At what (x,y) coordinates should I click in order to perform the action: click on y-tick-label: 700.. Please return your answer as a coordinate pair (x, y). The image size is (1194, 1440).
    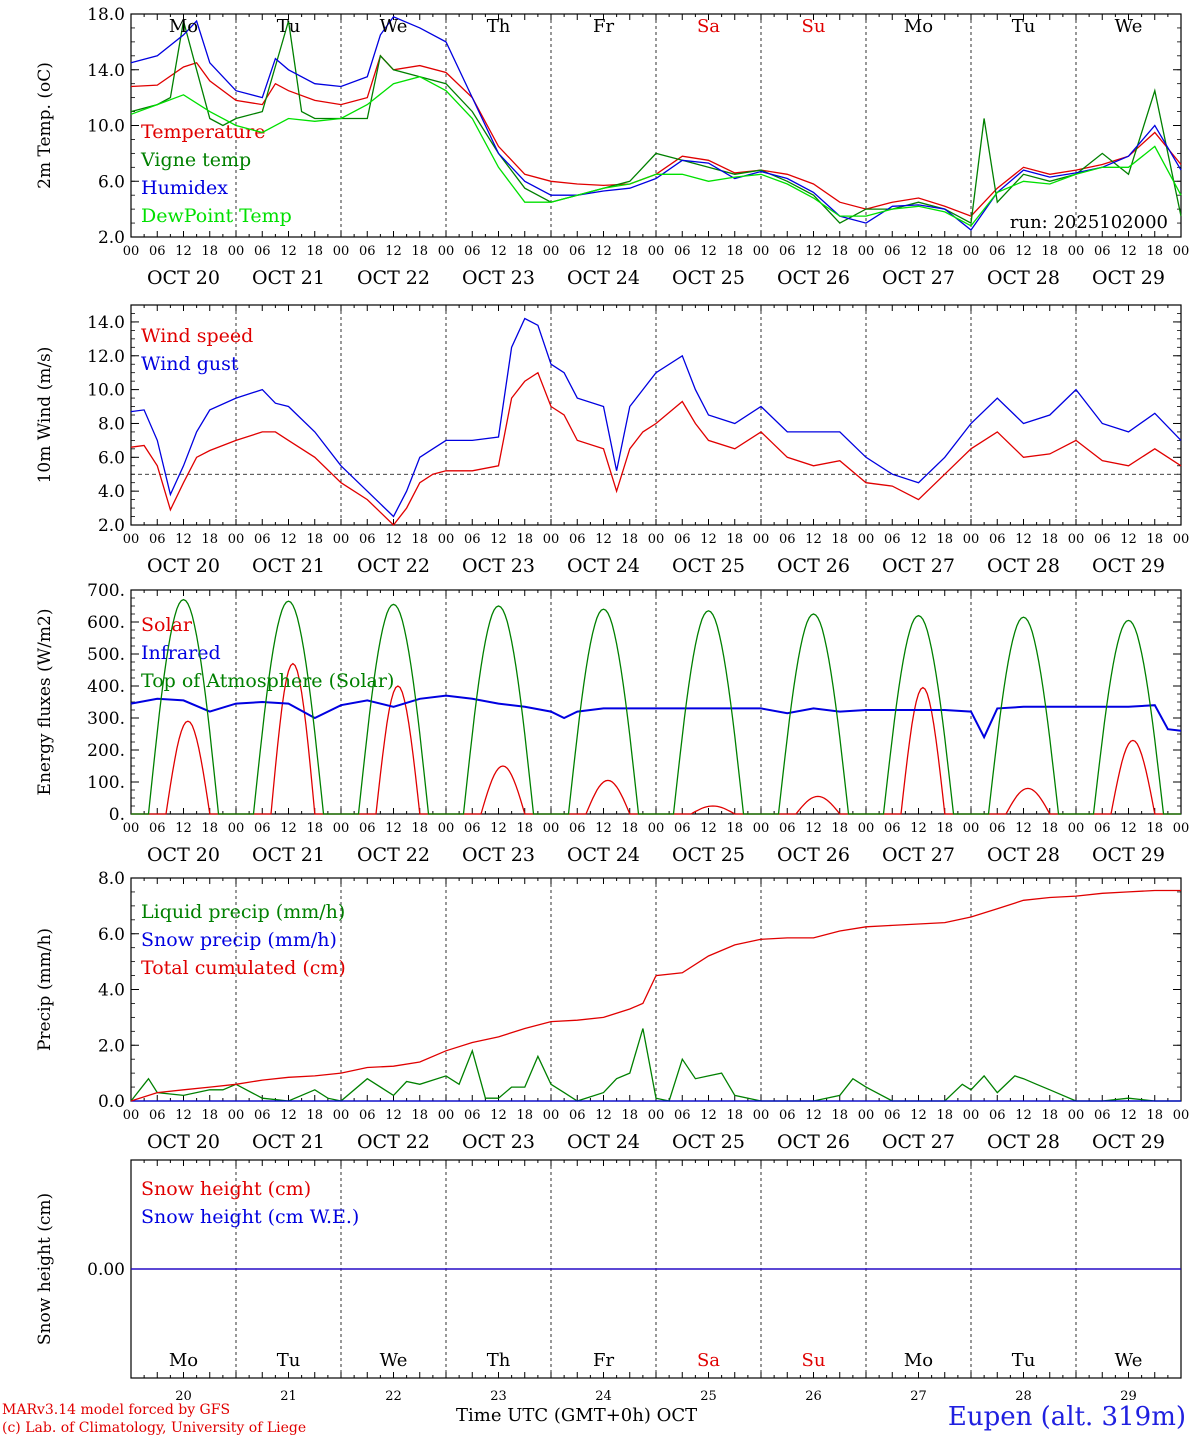
    Looking at the image, I should click on (106, 591).